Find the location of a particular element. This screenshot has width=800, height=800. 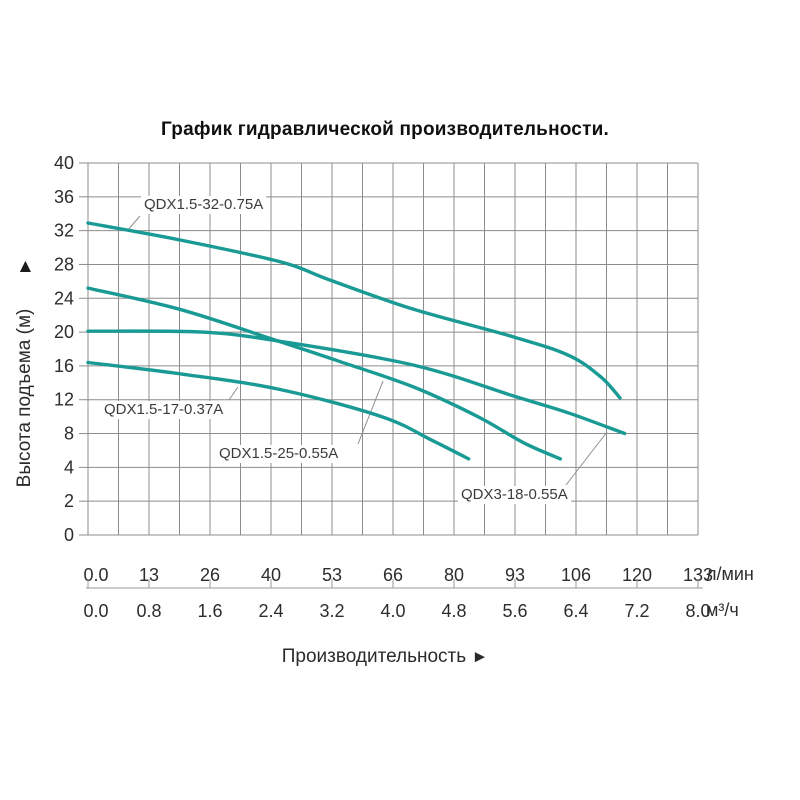

curve-label-qdx1-5-17-0-37a: QDX1.5-17-0.37A is located at coordinates (164, 410).